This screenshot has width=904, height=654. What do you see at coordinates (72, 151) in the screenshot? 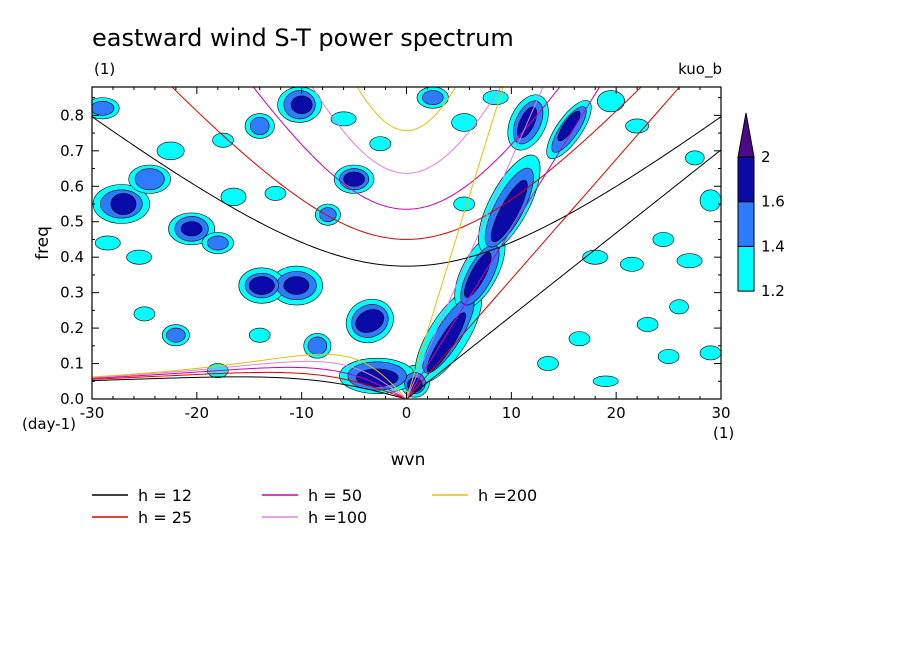
I see `y-tick-label: 0.7` at bounding box center [72, 151].